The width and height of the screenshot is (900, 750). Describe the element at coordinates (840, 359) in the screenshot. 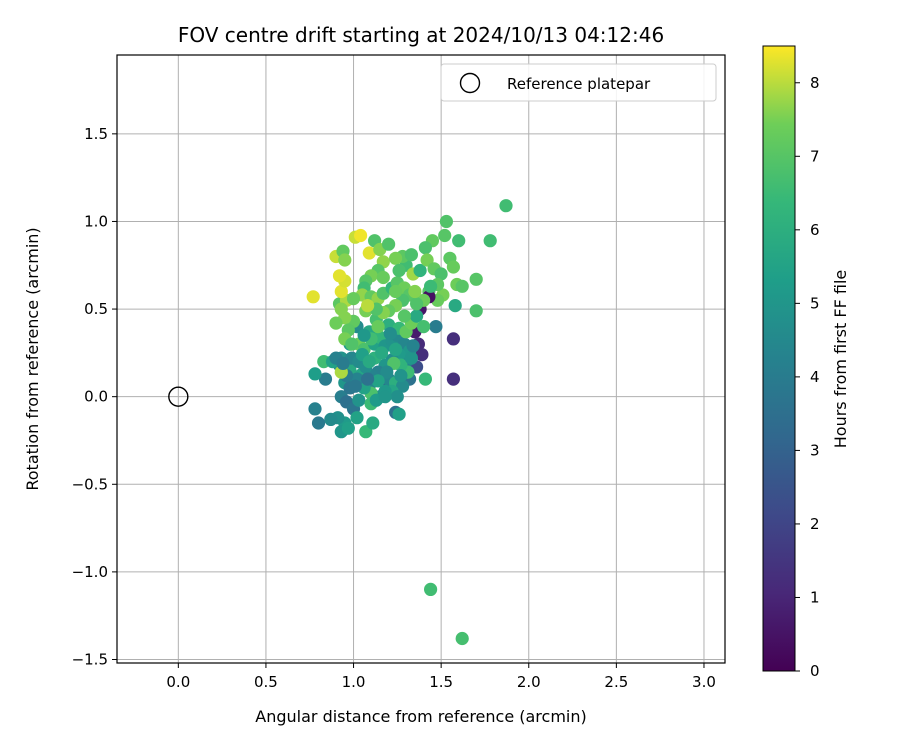

I see `colorbar-label: Hours from first FF file` at that location.